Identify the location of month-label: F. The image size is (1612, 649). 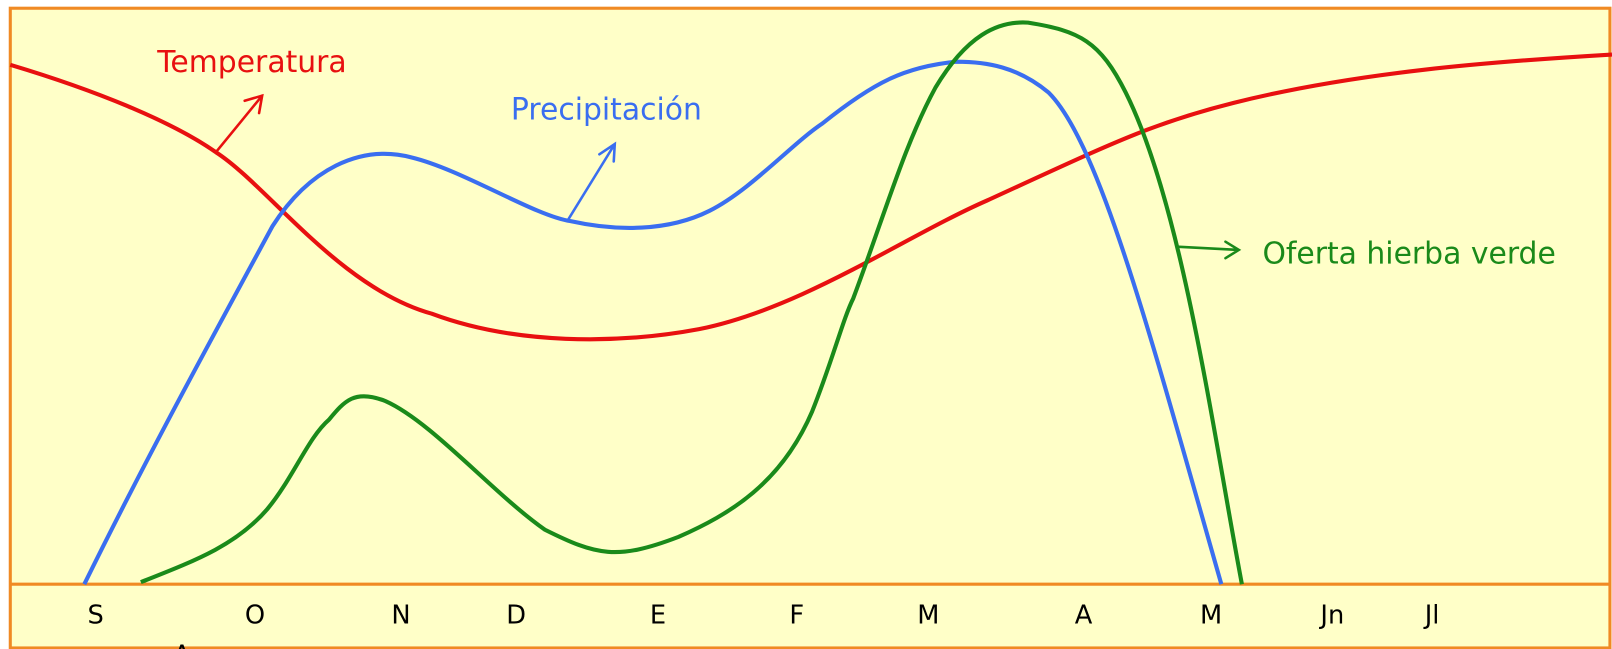
(796, 615).